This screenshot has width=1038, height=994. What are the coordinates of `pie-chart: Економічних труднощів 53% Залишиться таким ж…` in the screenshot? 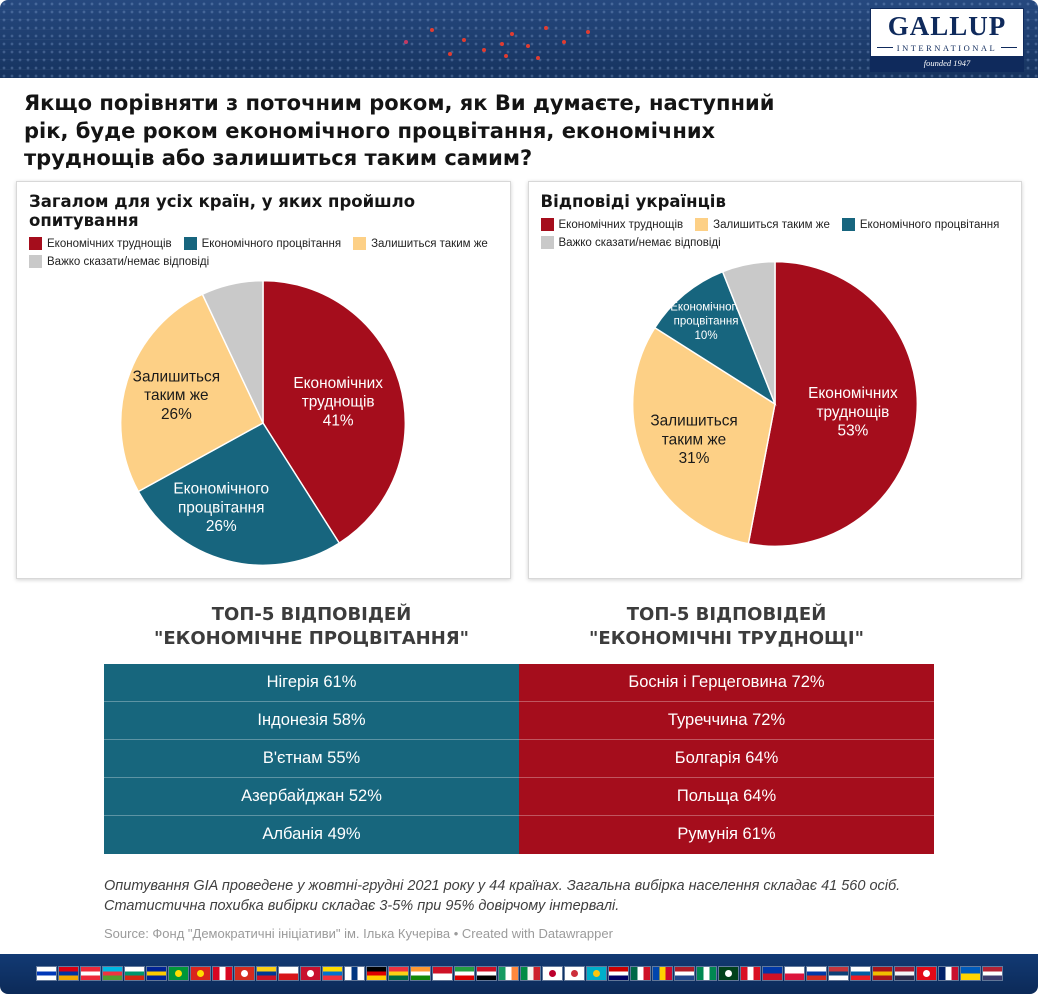 It's located at (774, 404).